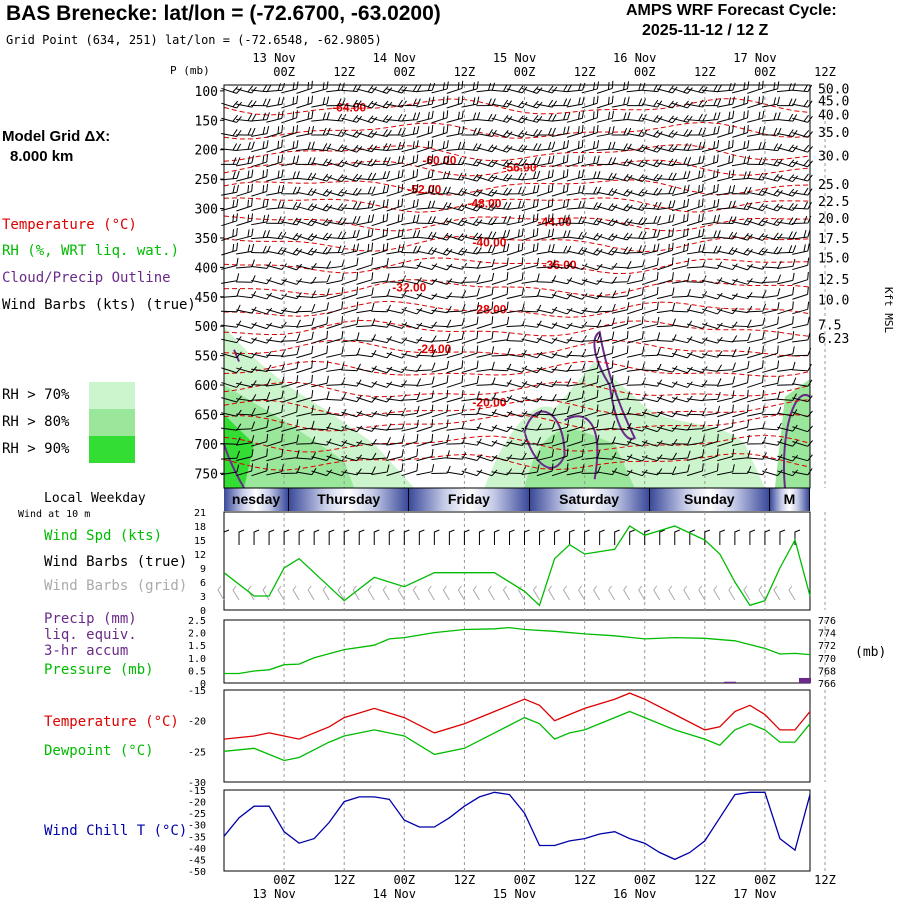 The width and height of the screenshot is (900, 900). Describe the element at coordinates (833, 339) in the screenshot. I see `height-tick-label: 6.23` at that location.